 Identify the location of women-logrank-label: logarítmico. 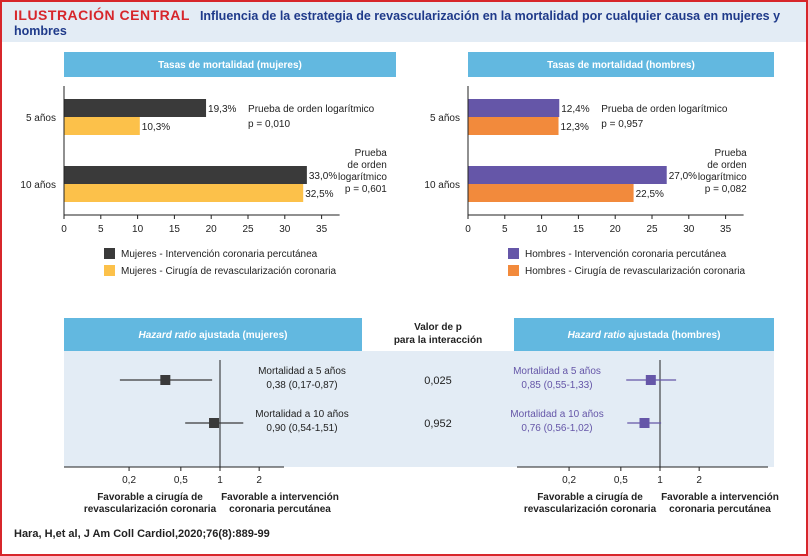
(362, 177).